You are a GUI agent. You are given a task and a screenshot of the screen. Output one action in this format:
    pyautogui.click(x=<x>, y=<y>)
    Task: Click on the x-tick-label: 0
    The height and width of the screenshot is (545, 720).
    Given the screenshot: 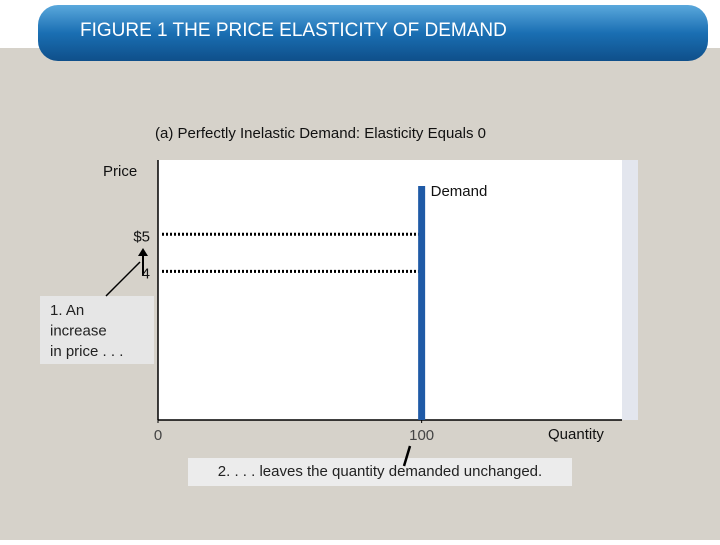 What is the action you would take?
    pyautogui.click(x=158, y=435)
    